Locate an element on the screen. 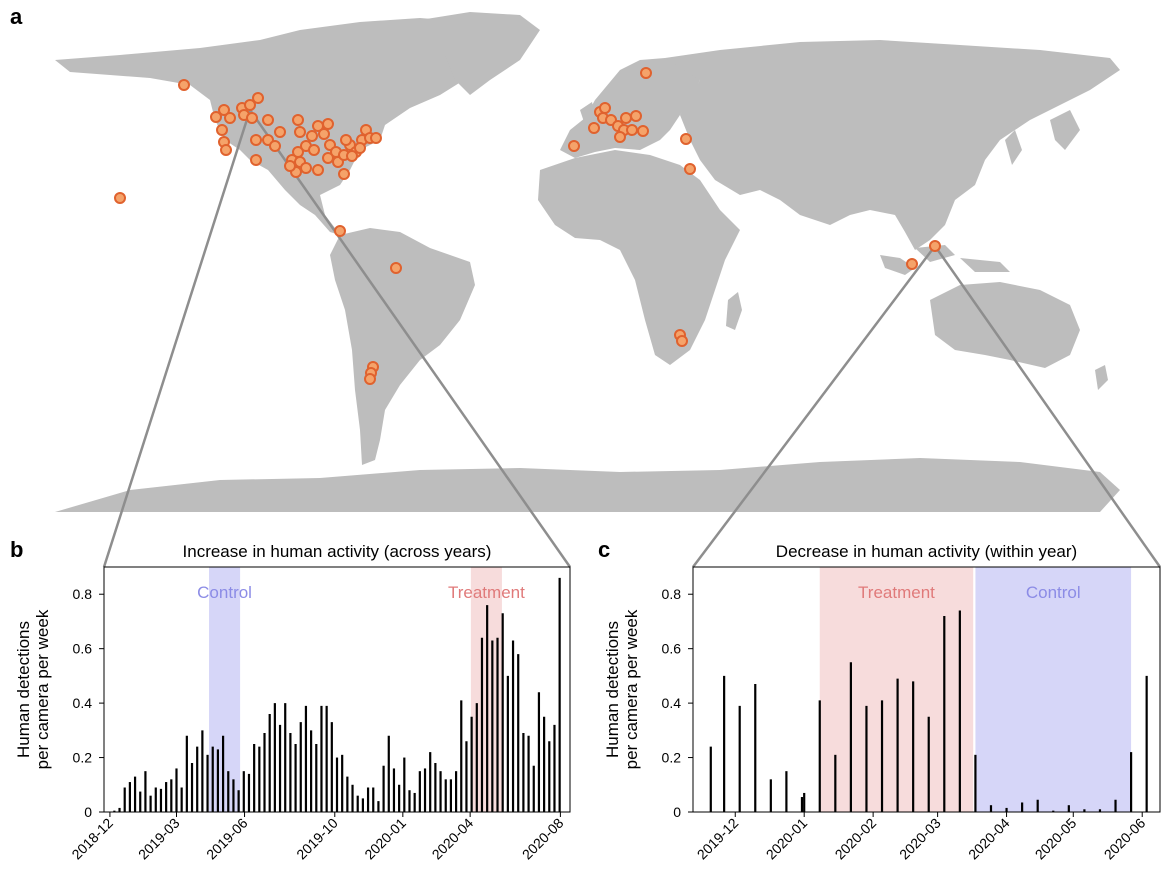 This screenshot has width=1170, height=892. chart-b-y-axis: 0 0.2 0.4 0.6 0.8 is located at coordinates (88, 703).